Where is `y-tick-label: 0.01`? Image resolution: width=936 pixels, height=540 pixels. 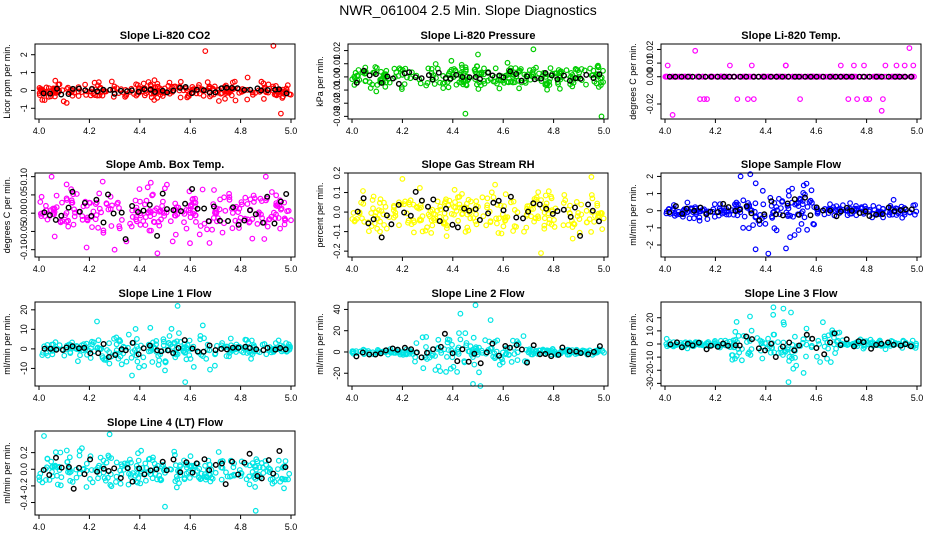 y-tick-label: 0.01 is located at coordinates (650, 63).